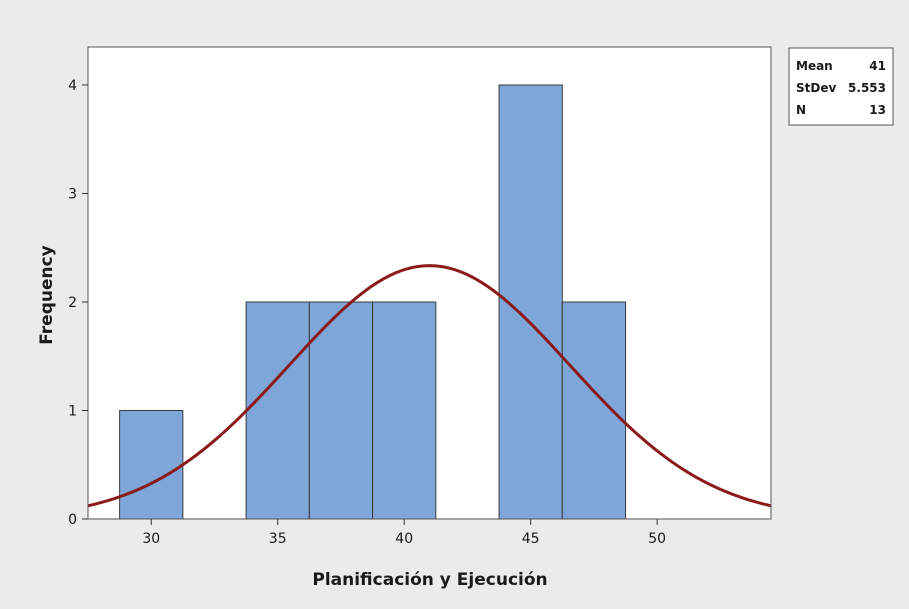 This screenshot has width=909, height=609. I want to click on legend-mean-label: Mean, so click(814, 66).